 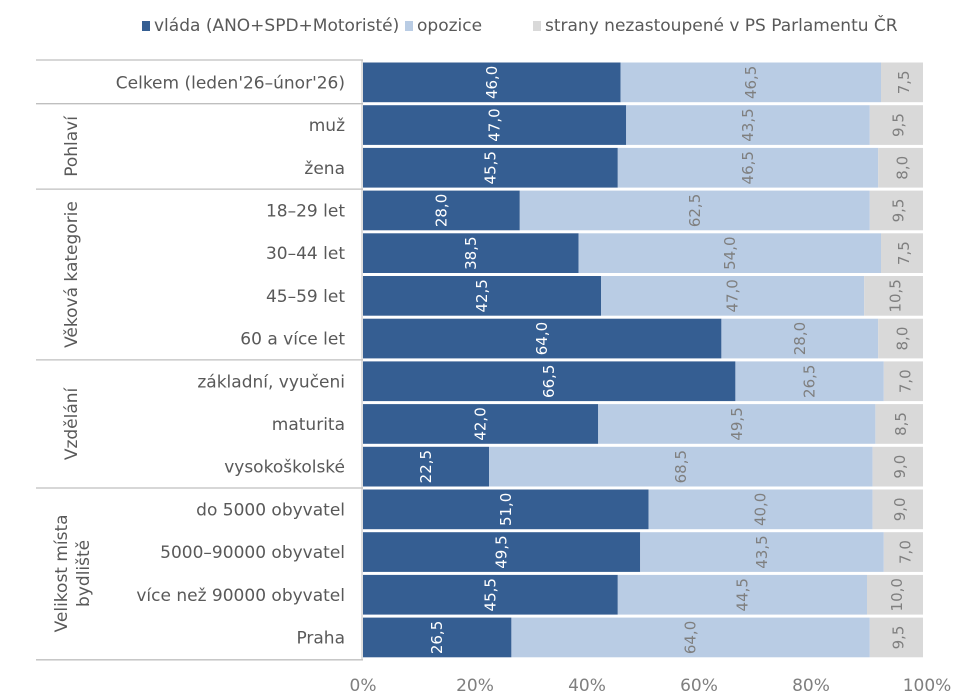 I want to click on data-label-opozice: 28,0, so click(x=800, y=338).